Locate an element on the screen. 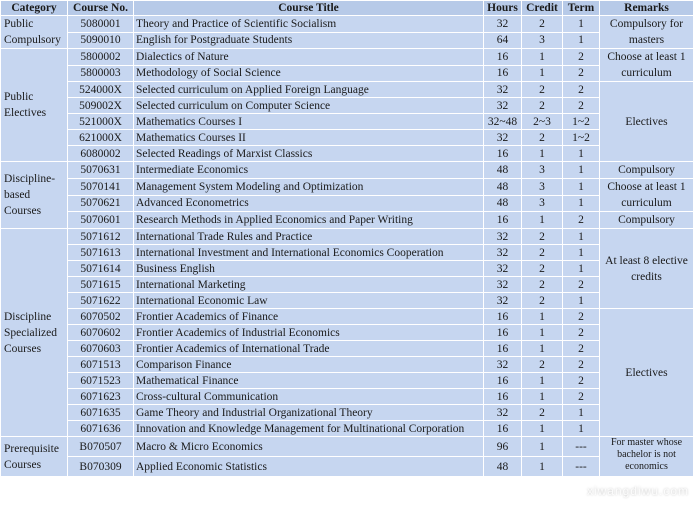 Image resolution: width=693 pixels, height=506 pixels. category-prerequisite: Prerequisite Courses is located at coordinates (34, 456).